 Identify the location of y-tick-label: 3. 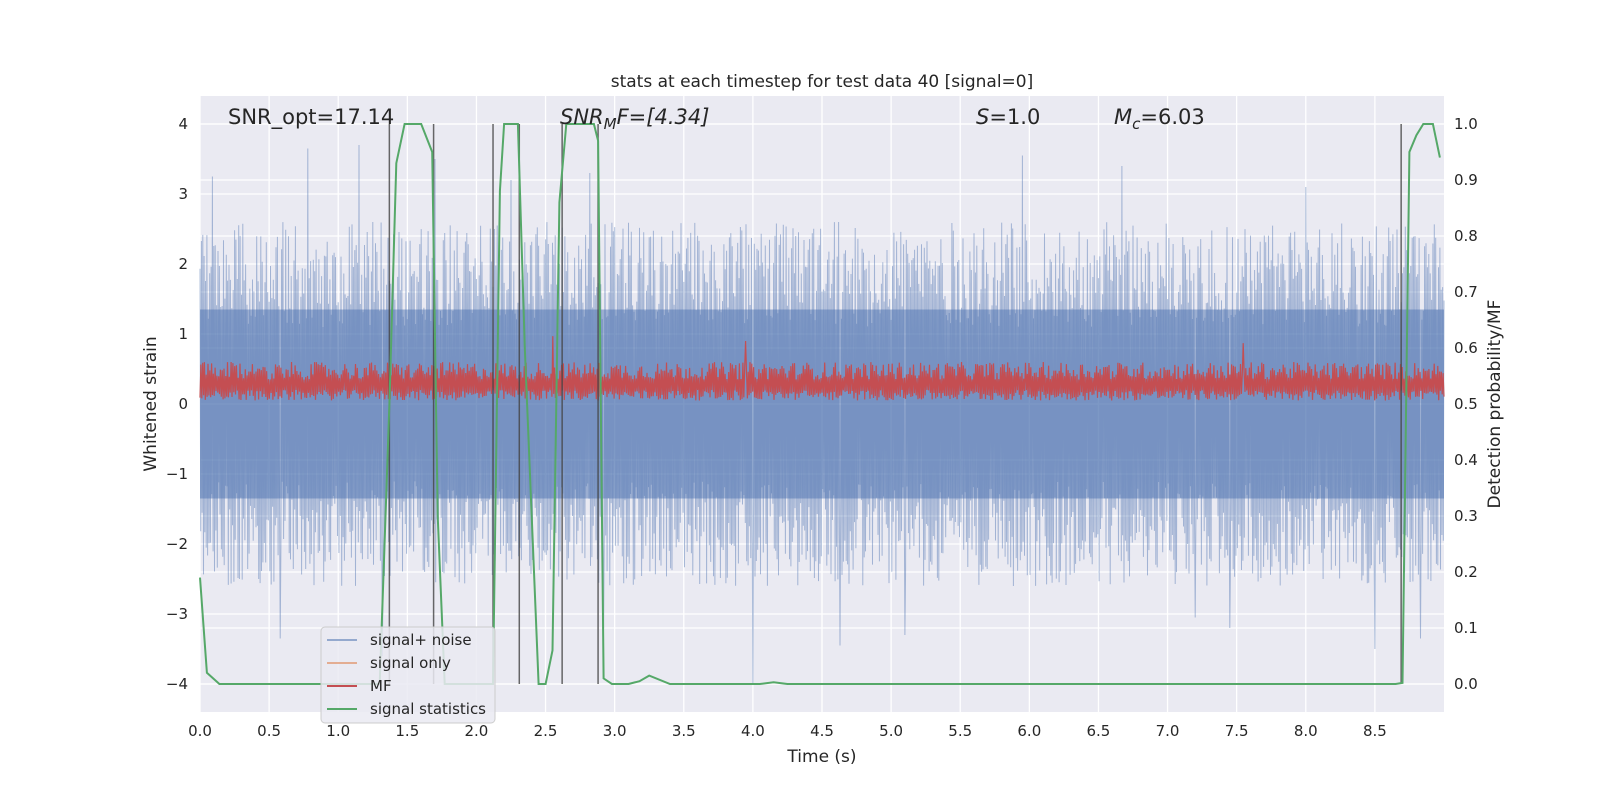
(183, 194).